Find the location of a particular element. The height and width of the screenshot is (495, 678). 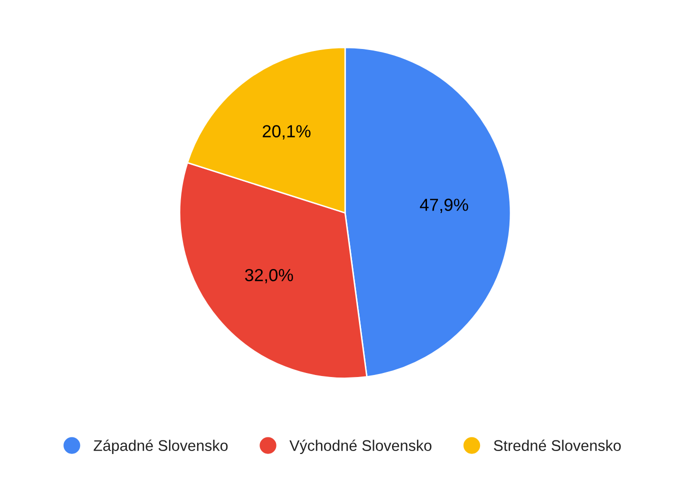

data-label: 47,9% is located at coordinates (444, 206).